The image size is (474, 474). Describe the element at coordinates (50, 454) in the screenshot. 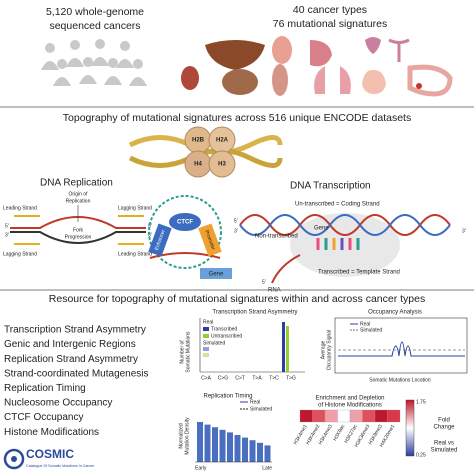

I see `logo-name: COSMIC` at that location.